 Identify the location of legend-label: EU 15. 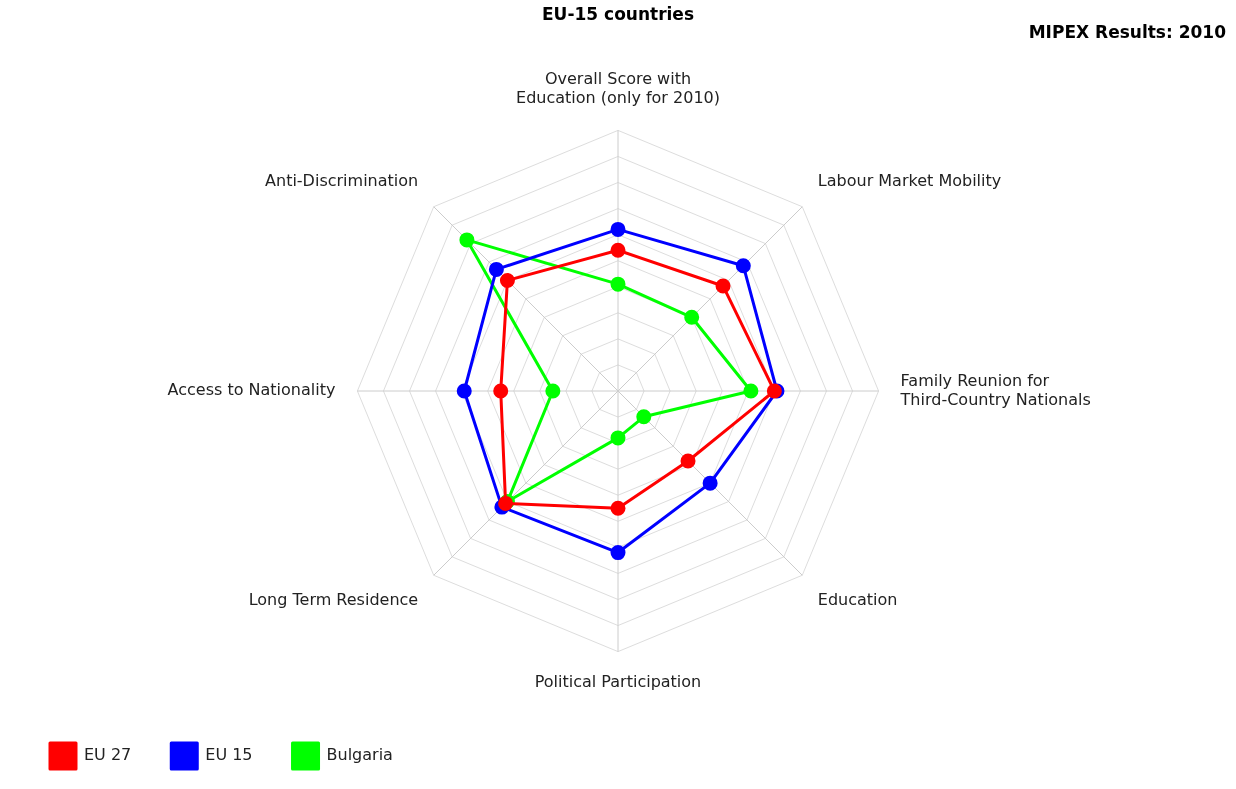
(229, 755).